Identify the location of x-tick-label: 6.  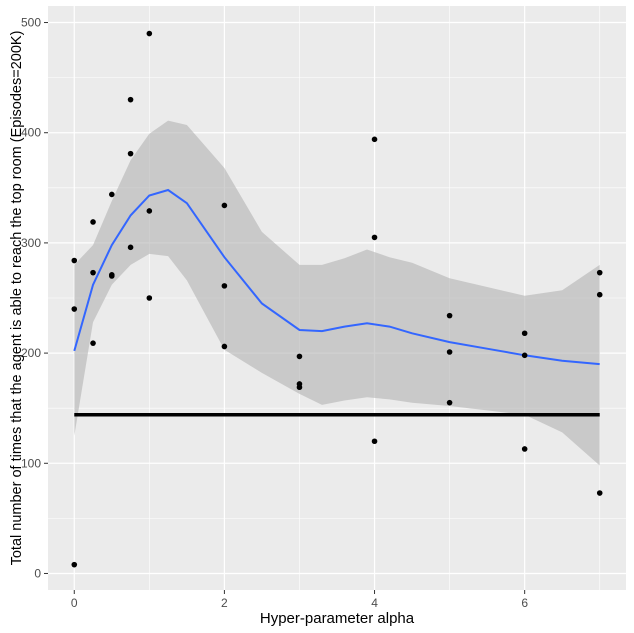
(524, 603).